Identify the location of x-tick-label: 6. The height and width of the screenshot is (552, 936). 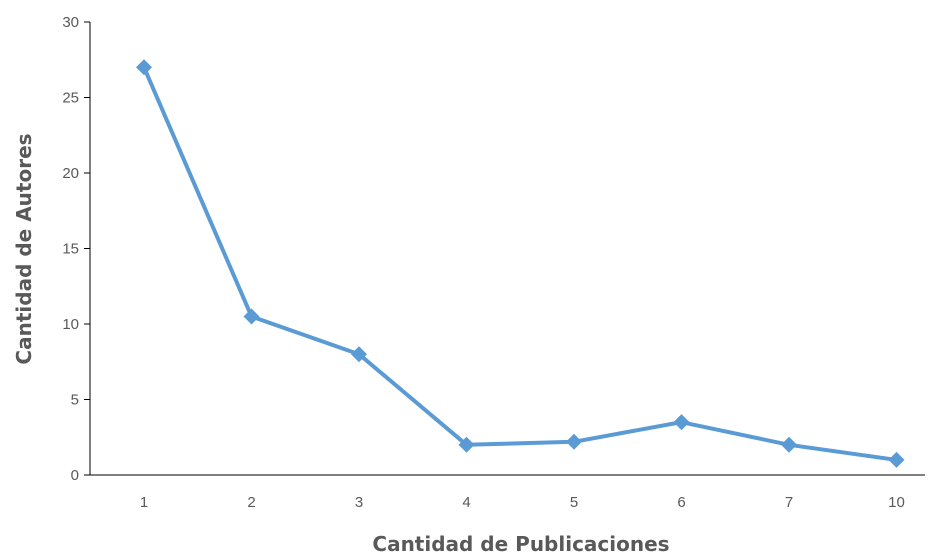
(681, 502).